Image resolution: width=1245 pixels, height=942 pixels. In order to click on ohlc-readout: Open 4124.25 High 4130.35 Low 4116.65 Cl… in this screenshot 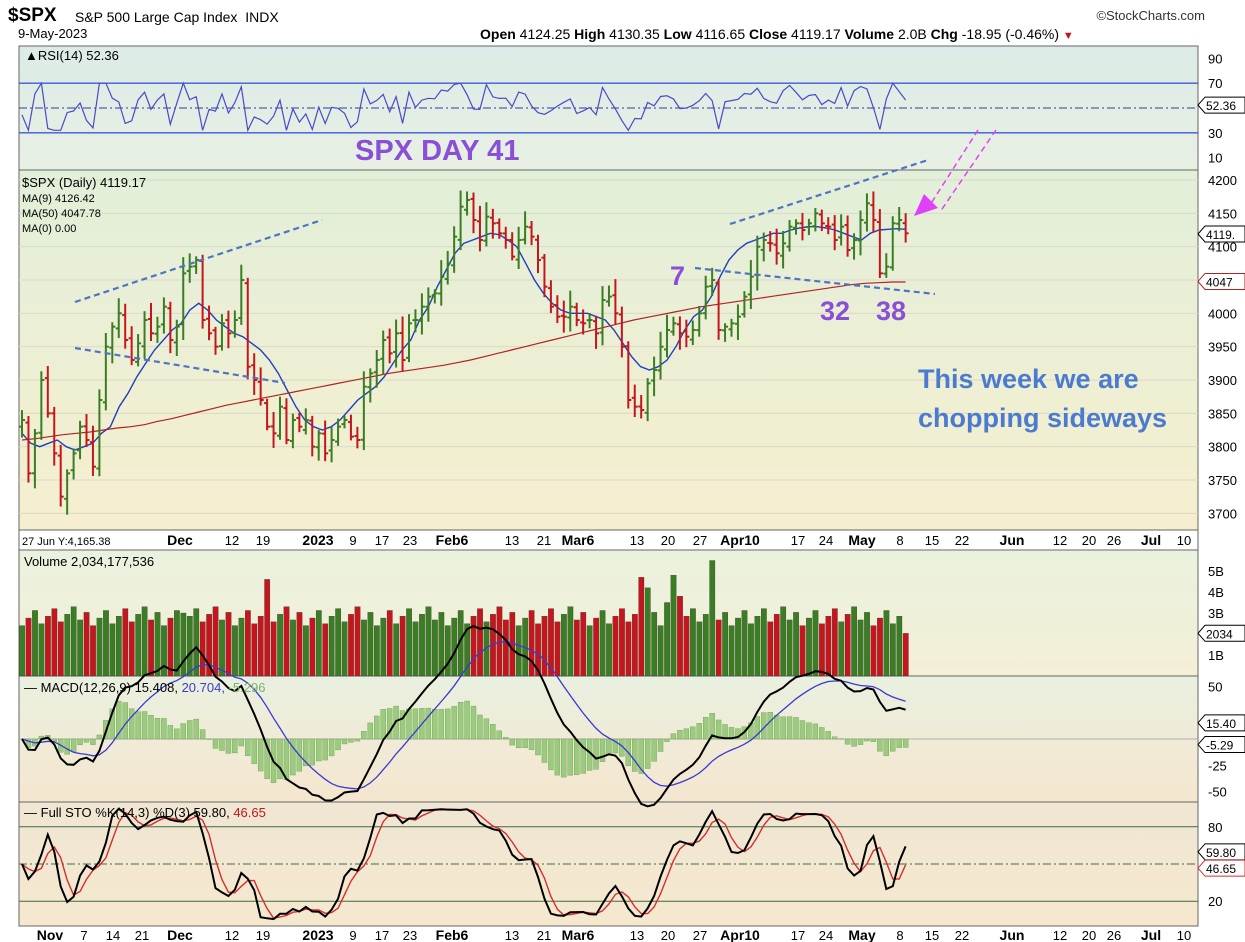, I will do `click(777, 34)`.